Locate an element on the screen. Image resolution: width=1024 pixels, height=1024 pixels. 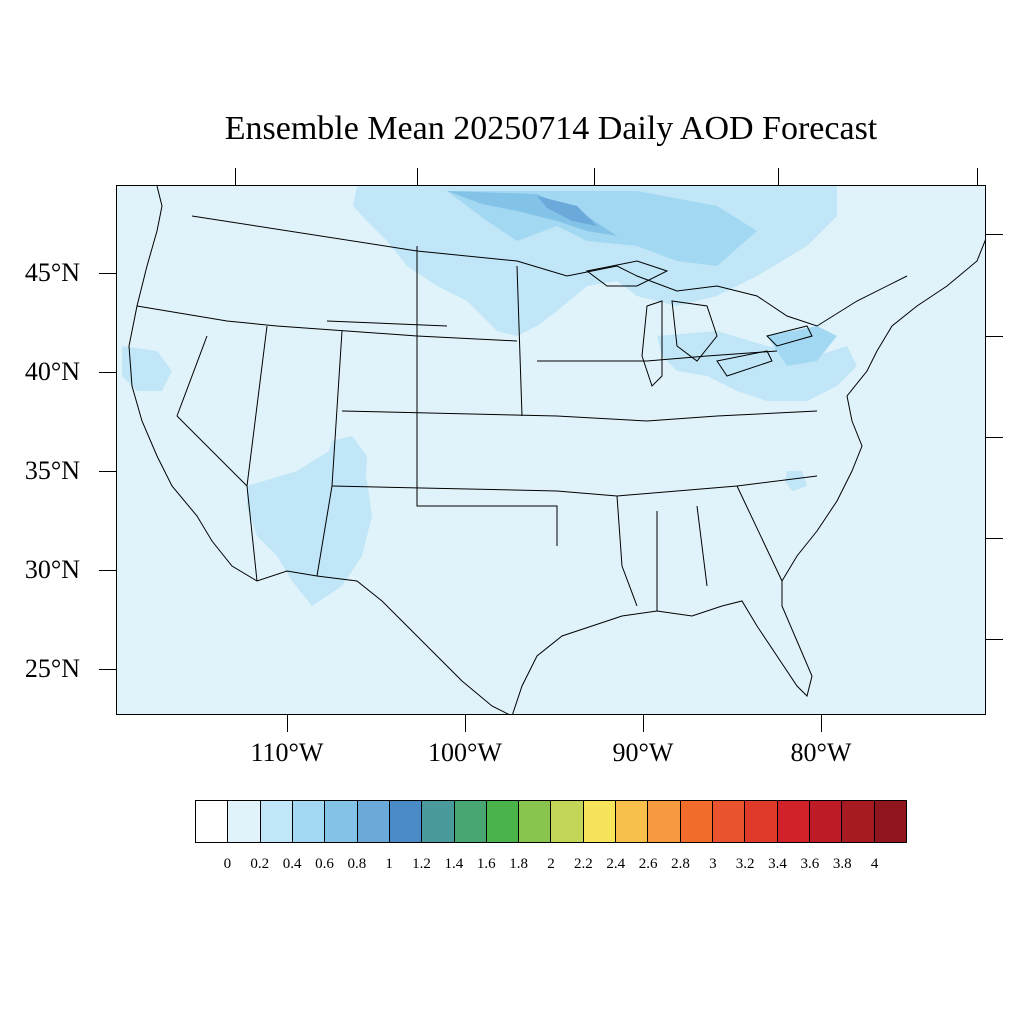
colorbar-label: 2.8 is located at coordinates (680, 864).